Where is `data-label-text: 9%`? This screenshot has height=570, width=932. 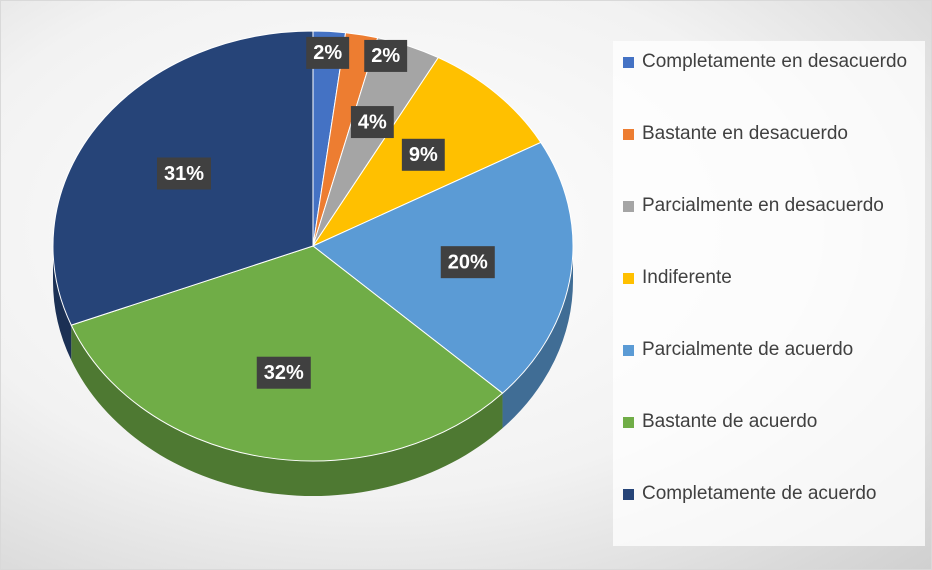
data-label-text: 9% is located at coordinates (423, 155).